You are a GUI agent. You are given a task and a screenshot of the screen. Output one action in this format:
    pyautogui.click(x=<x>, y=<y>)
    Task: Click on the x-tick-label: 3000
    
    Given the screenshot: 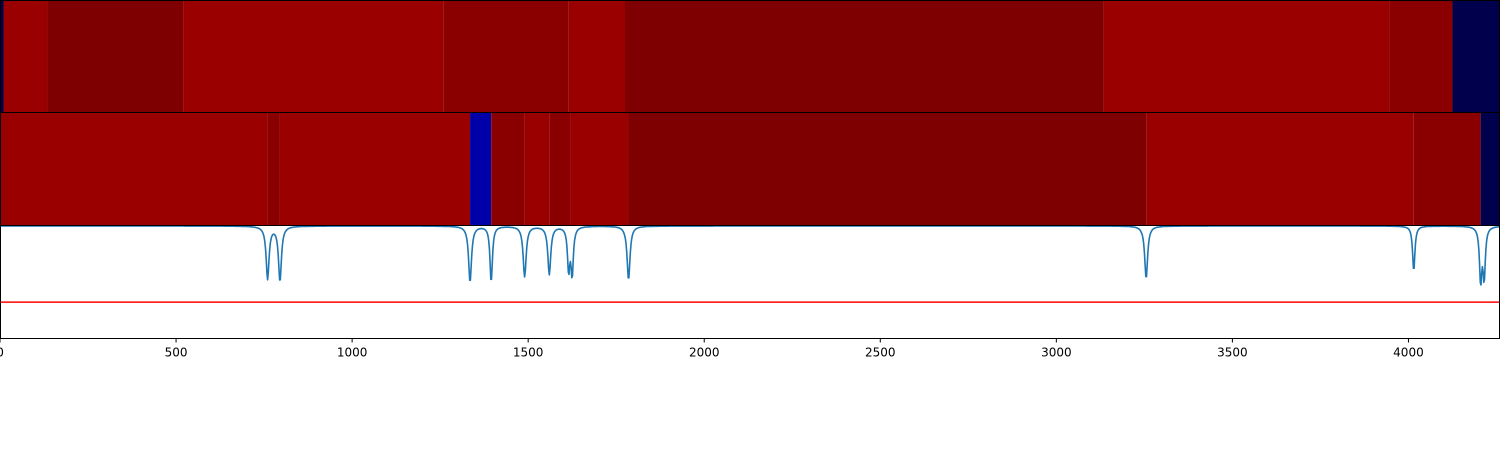 What is the action you would take?
    pyautogui.click(x=1056, y=353)
    